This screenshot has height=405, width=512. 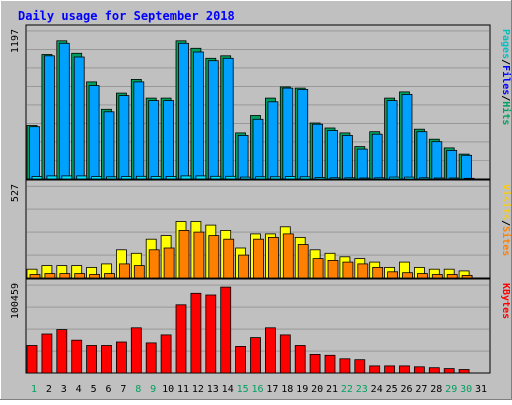 What do you see at coordinates (108, 389) in the screenshot?
I see `x-tick-label-6: 6` at bounding box center [108, 389].